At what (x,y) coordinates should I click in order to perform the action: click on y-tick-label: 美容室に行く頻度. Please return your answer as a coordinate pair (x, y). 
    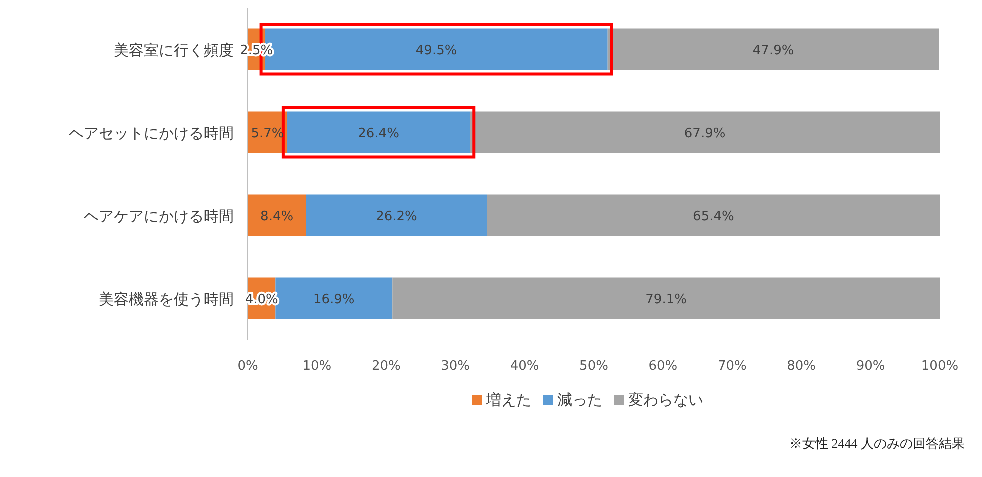
    Looking at the image, I should click on (174, 51).